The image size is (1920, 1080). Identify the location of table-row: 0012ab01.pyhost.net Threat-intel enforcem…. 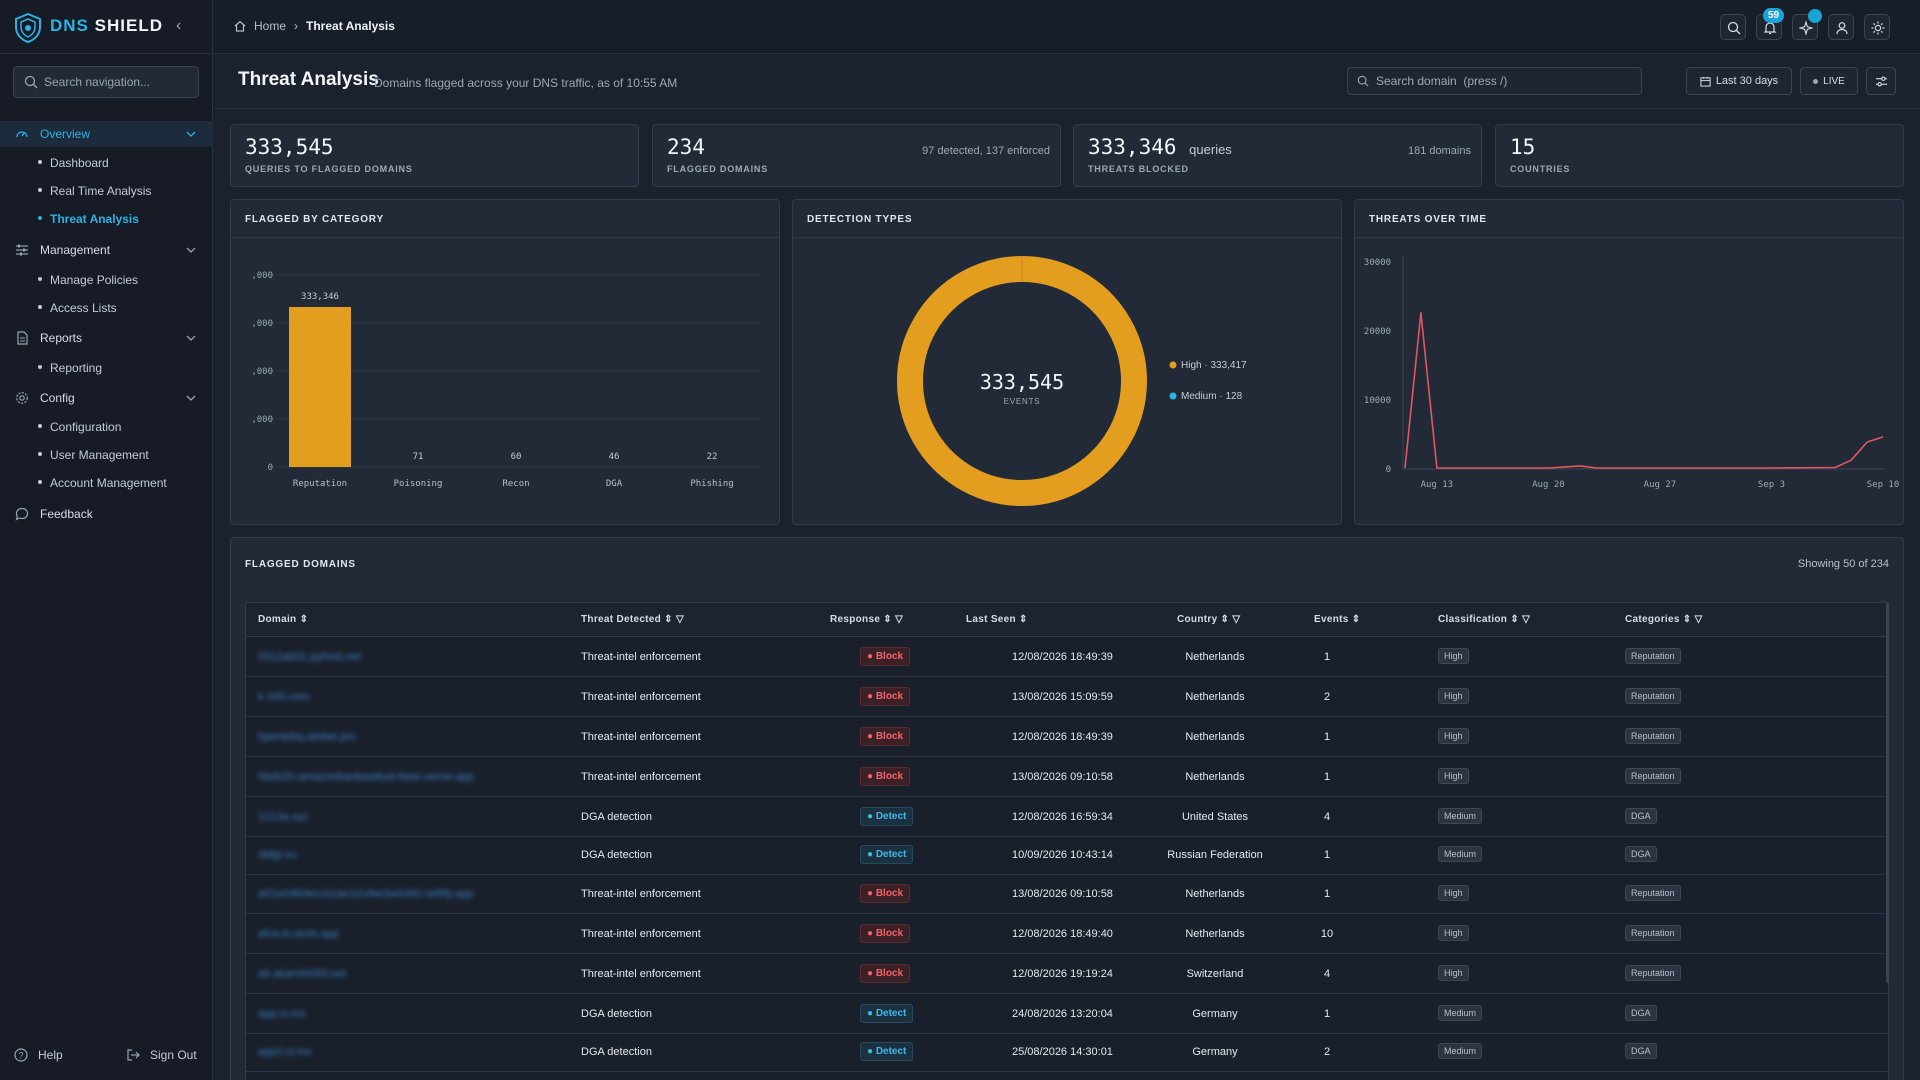
(1067, 657).